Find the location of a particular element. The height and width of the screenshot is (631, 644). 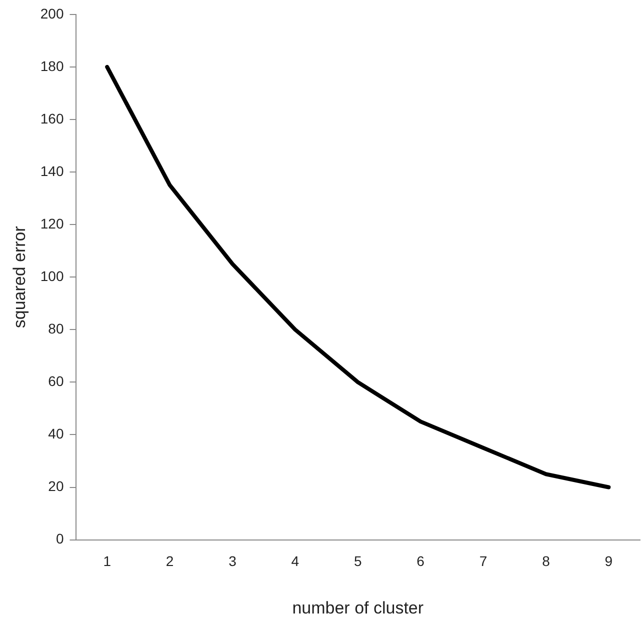

y-tick-label: 160 is located at coordinates (52, 118).